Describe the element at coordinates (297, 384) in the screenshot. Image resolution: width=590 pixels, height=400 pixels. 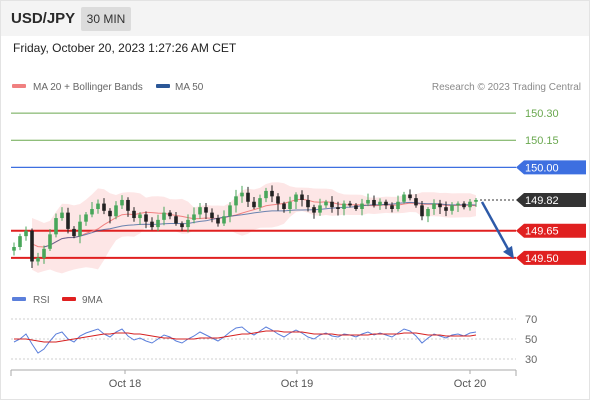
I see `x-tick-label: Oct 19` at that location.